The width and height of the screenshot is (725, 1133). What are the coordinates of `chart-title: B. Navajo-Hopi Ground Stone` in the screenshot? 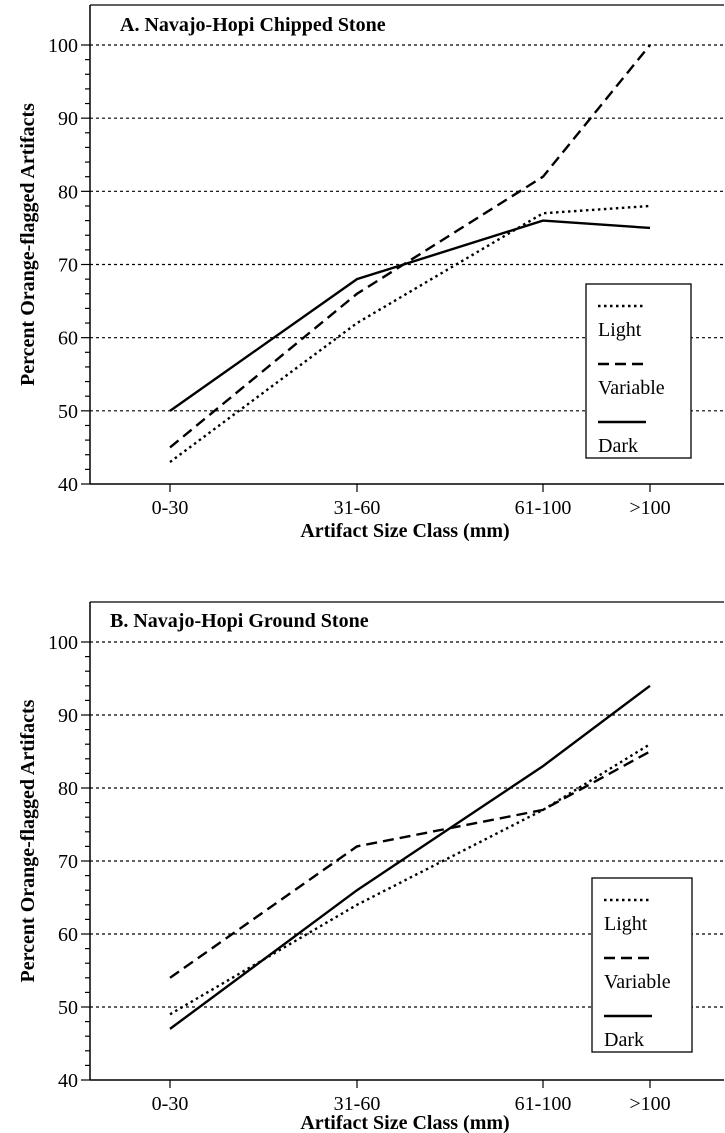 It's located at (239, 621).